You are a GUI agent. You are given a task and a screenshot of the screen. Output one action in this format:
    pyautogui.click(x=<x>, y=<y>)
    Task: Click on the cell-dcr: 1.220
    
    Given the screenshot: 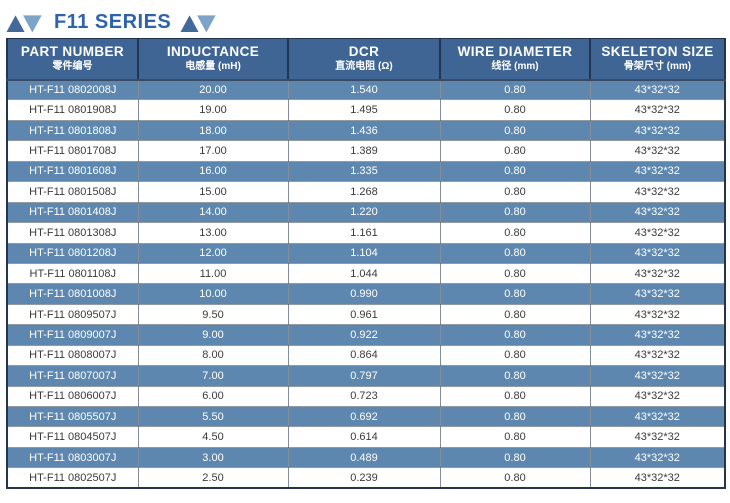 What is the action you would take?
    pyautogui.click(x=364, y=213)
    